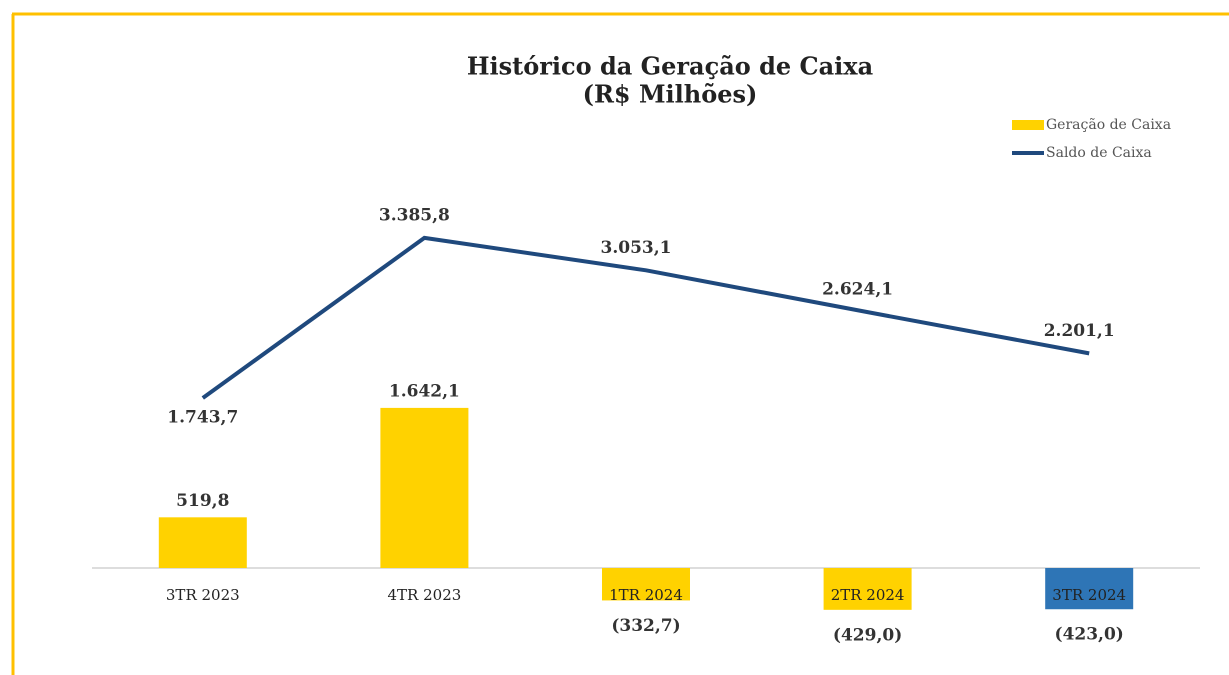  I want to click on data-label: (332,7), so click(645, 626).